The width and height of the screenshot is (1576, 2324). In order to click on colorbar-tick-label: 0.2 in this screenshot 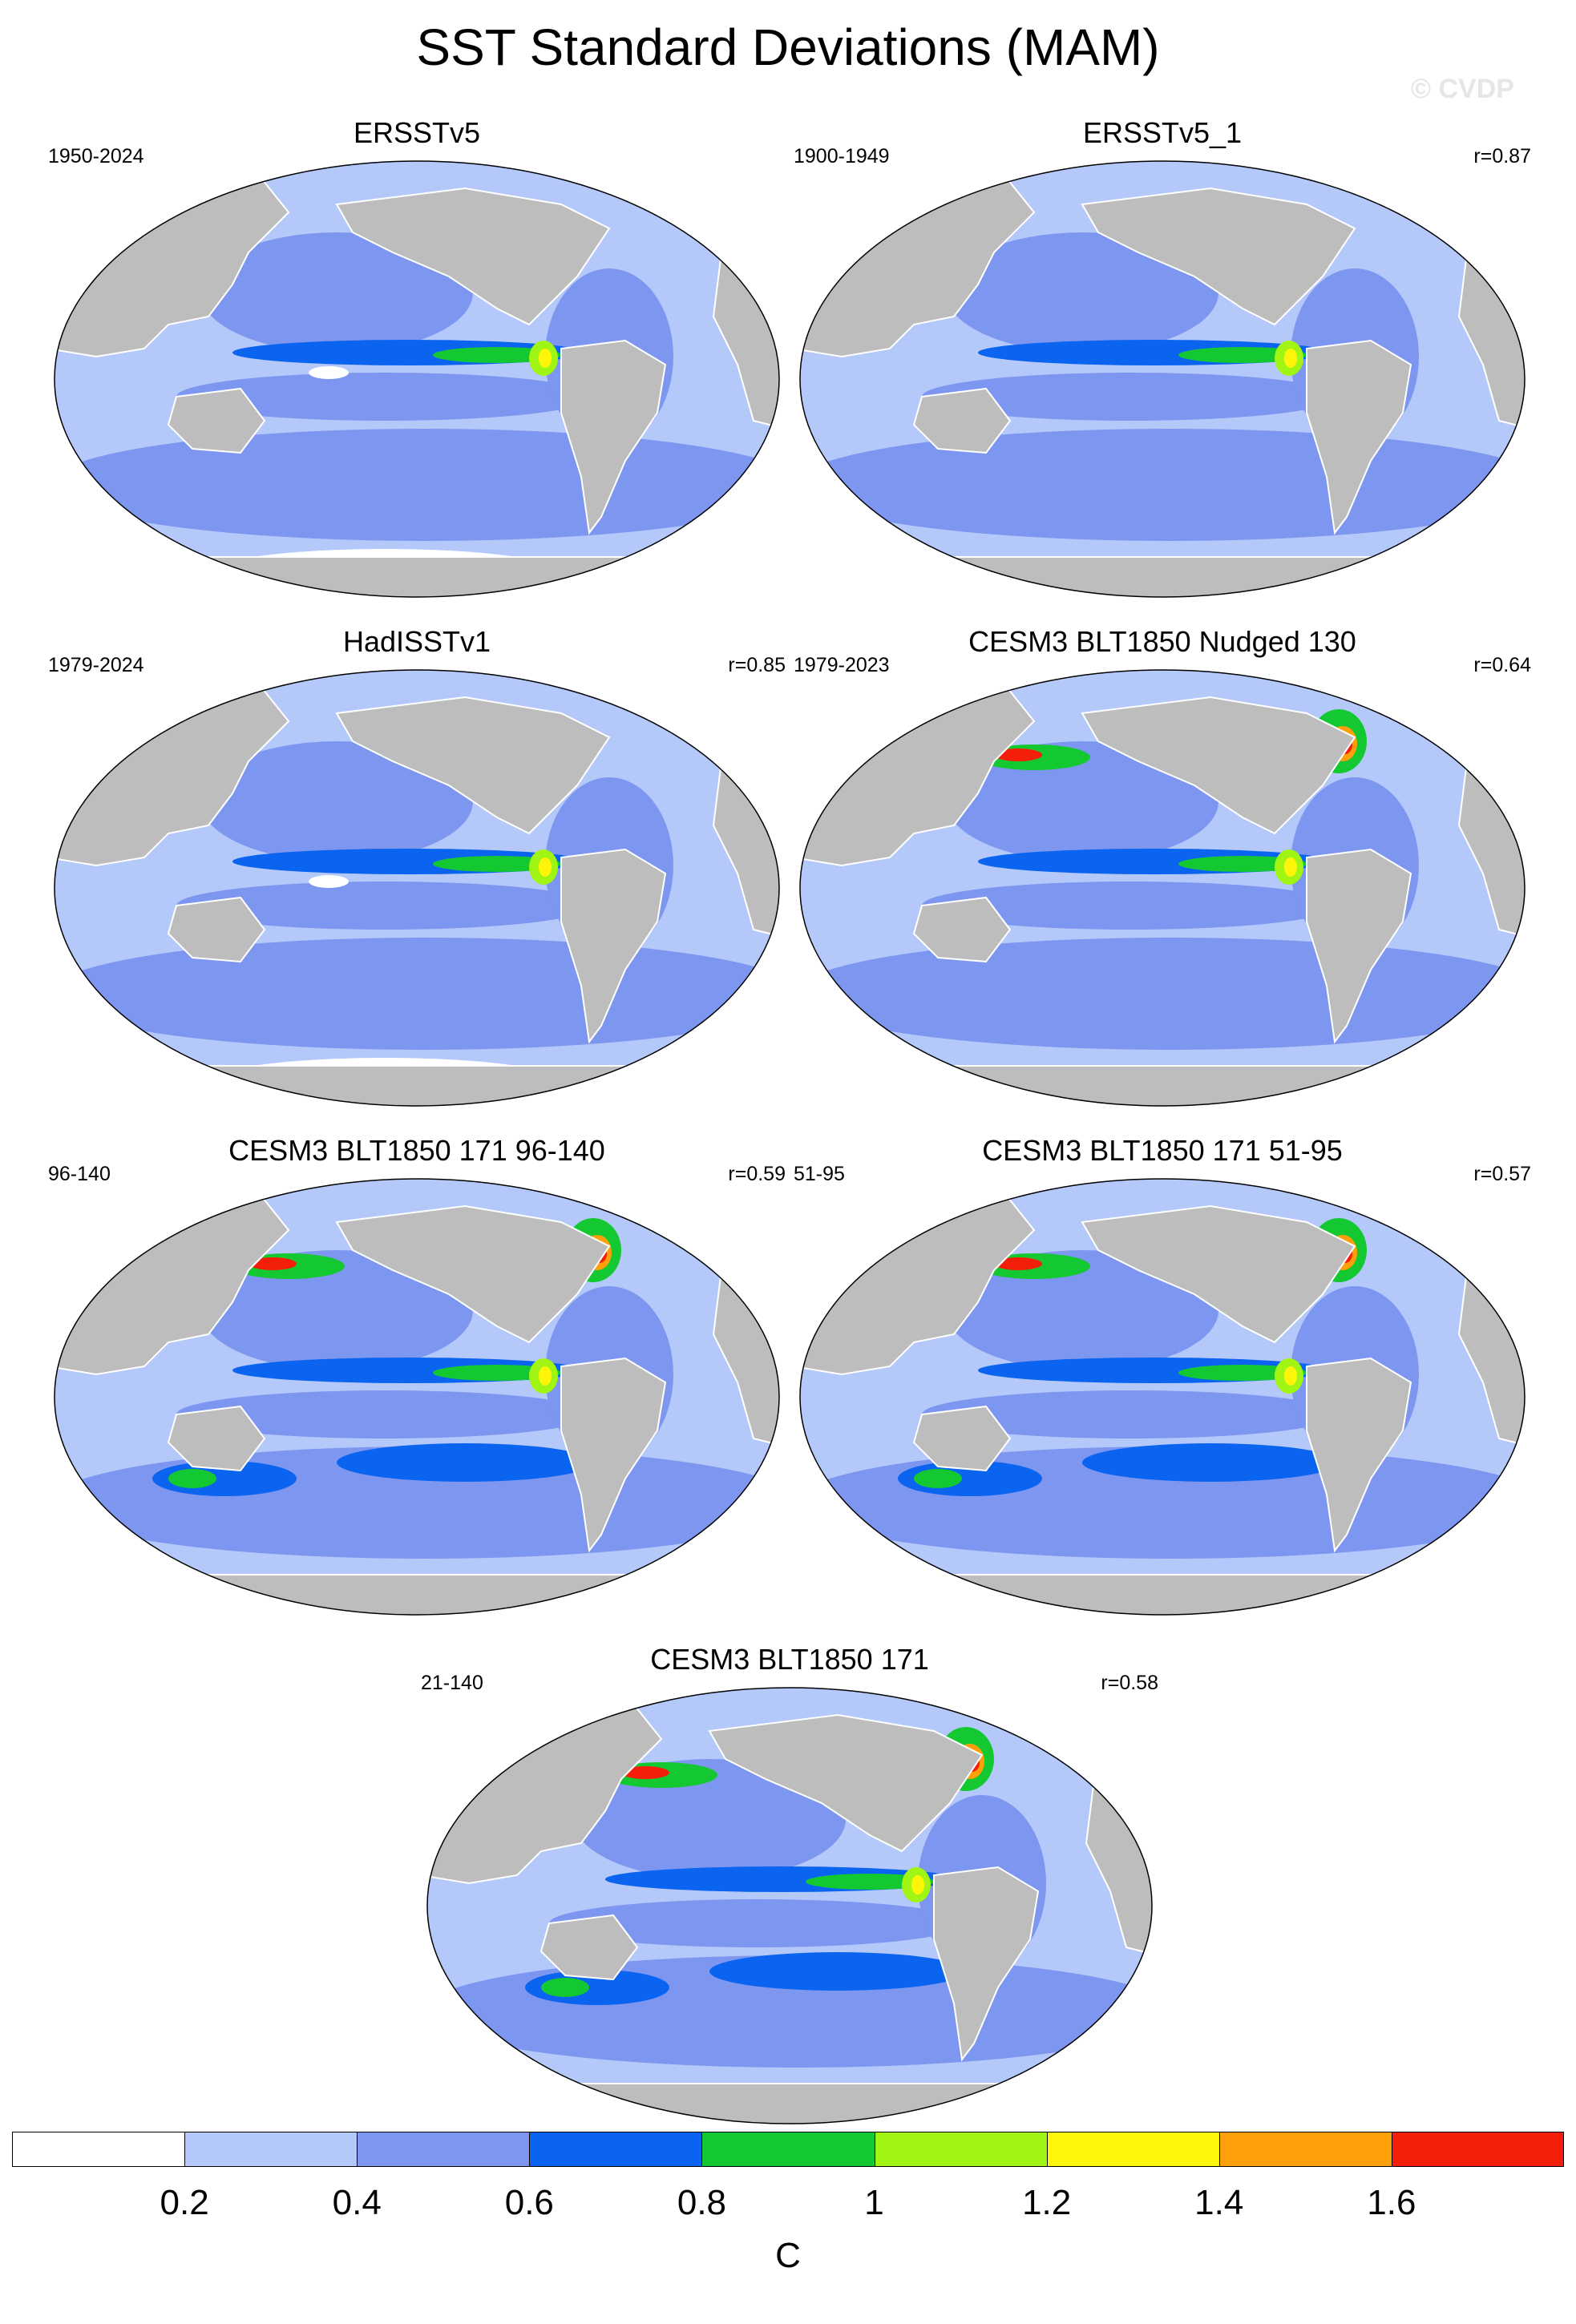, I will do `click(184, 2202)`.